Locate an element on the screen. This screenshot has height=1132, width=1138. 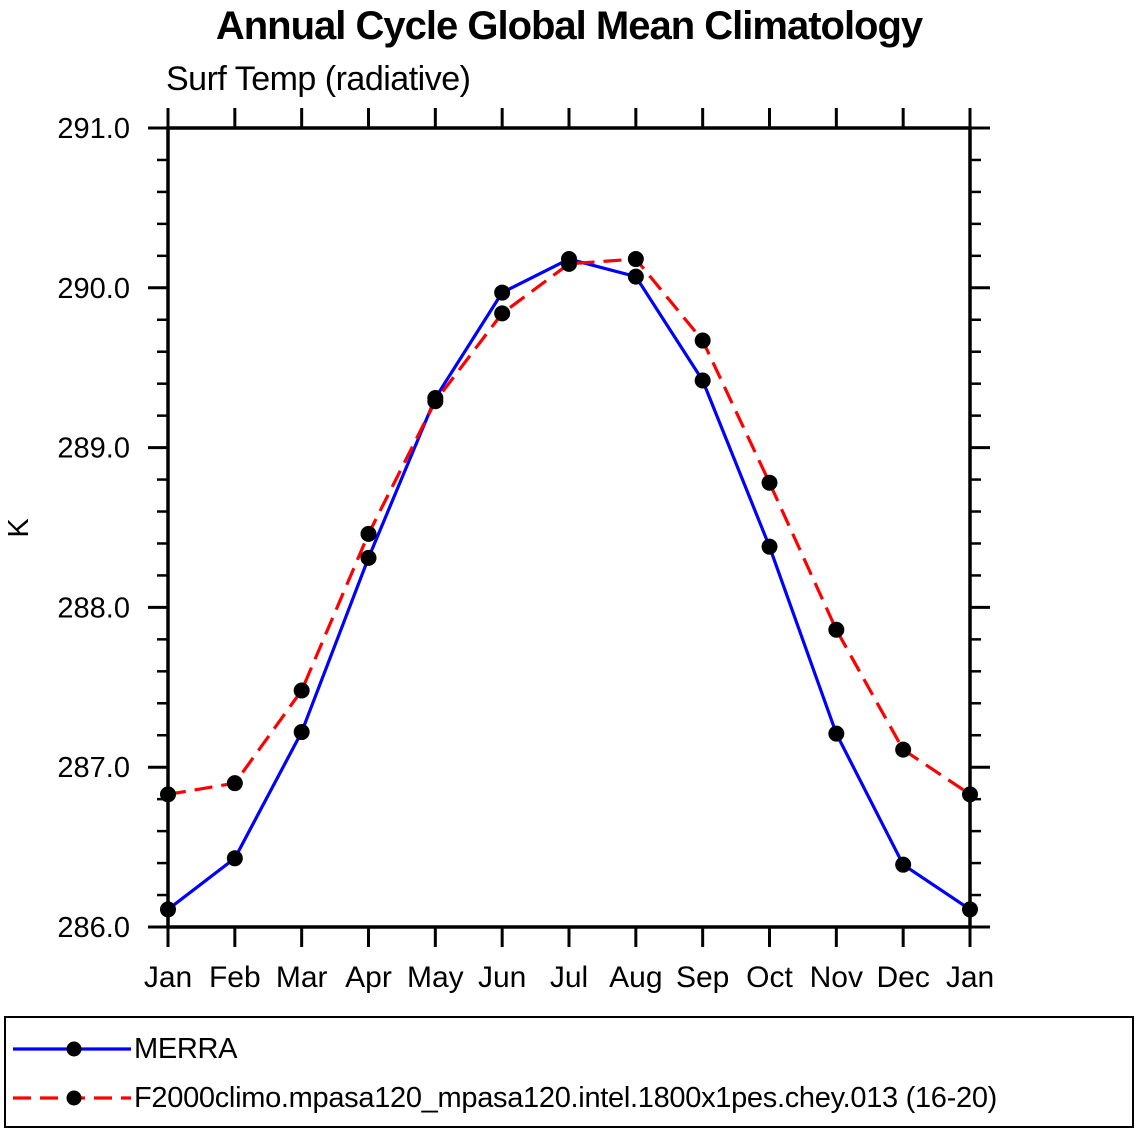
legend-label: MERRA is located at coordinates (186, 1048).